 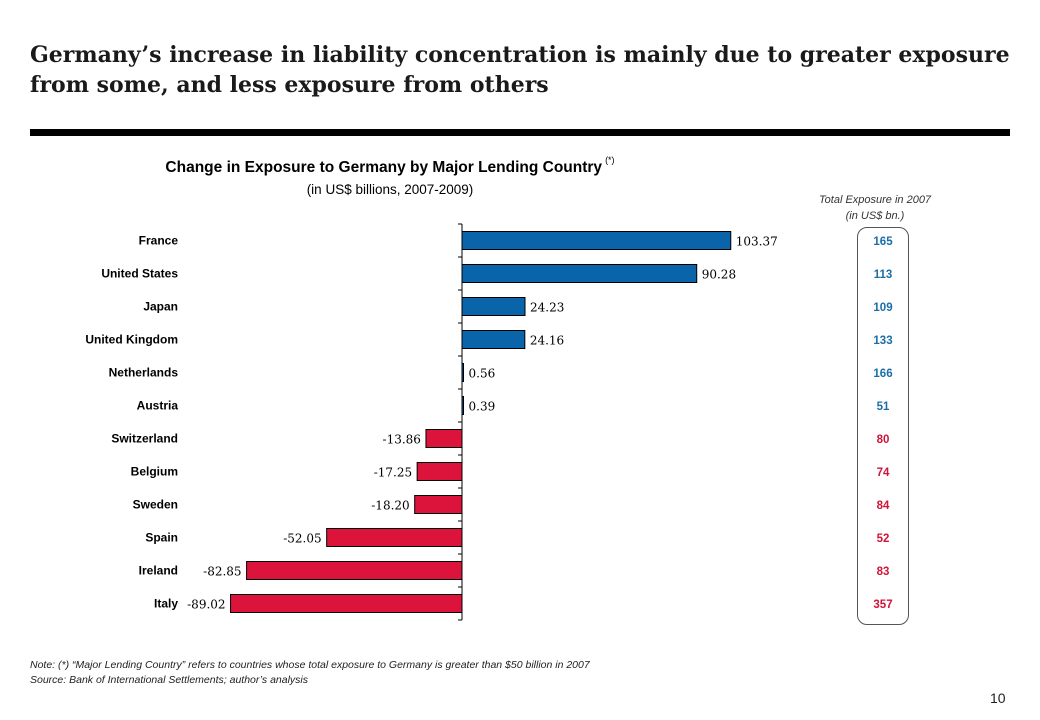 What do you see at coordinates (998, 698) in the screenshot?
I see `page-number: 10` at bounding box center [998, 698].